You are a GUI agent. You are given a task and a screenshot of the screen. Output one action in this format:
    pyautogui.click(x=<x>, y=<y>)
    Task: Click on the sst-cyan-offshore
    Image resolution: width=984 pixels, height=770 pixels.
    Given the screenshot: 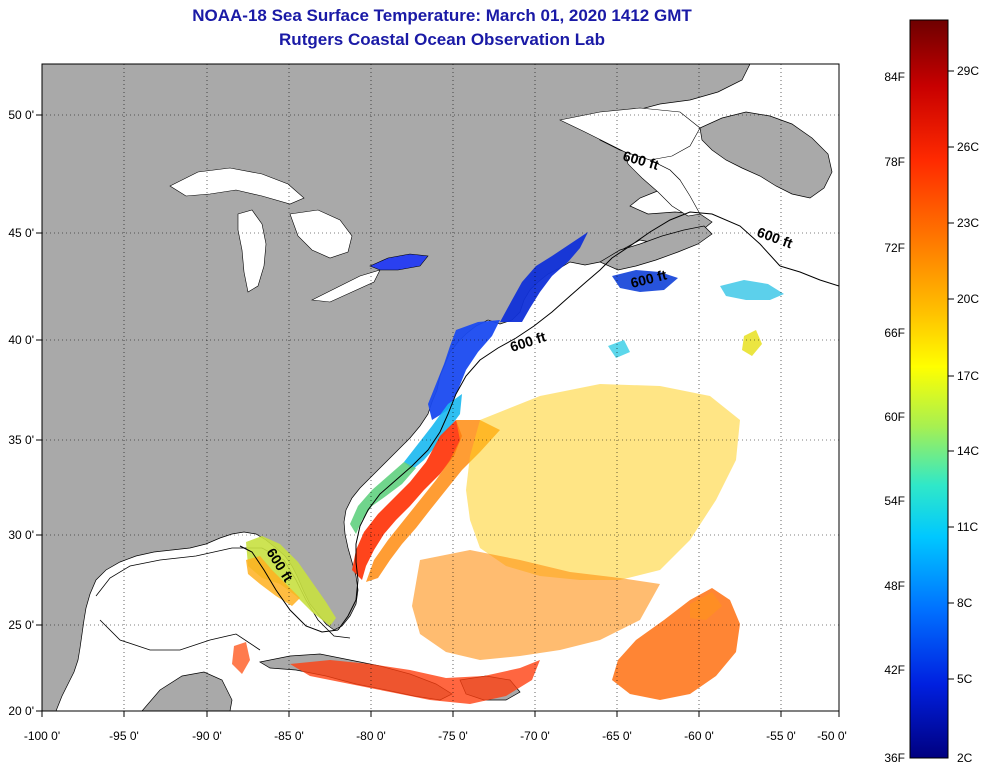 What is the action you would take?
    pyautogui.click(x=752, y=290)
    